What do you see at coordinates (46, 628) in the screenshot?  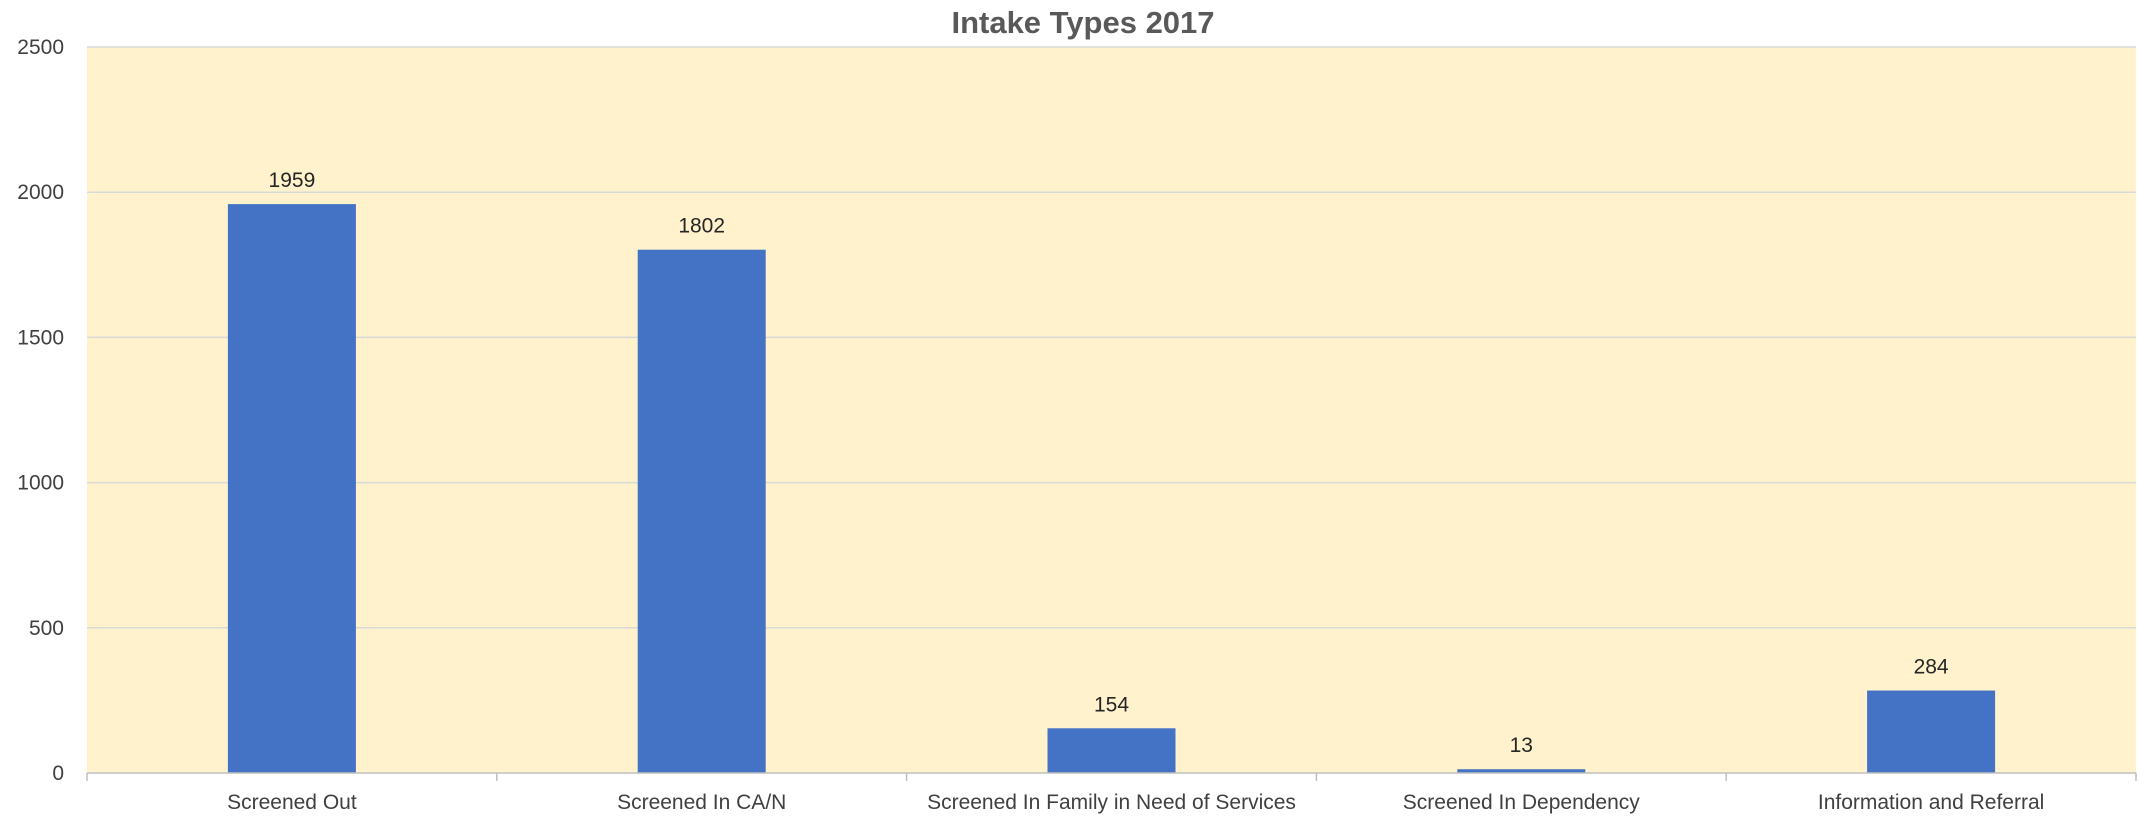 I see `y-tick-label: 500` at bounding box center [46, 628].